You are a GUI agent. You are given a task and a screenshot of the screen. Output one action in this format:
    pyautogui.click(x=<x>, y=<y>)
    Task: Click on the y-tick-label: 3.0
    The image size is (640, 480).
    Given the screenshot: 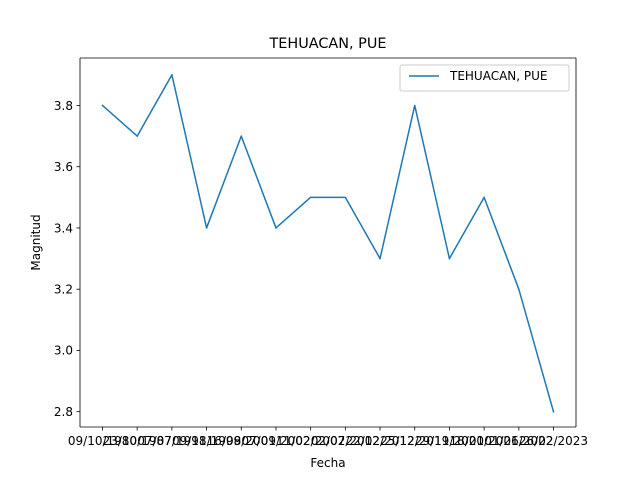 What is the action you would take?
    pyautogui.click(x=63, y=351)
    